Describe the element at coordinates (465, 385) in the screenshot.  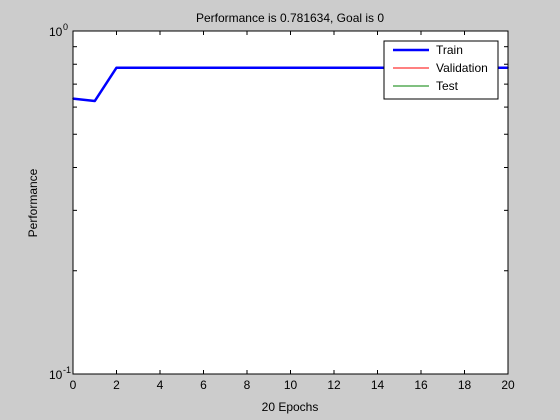
I see `x-tick-label: 18` at that location.